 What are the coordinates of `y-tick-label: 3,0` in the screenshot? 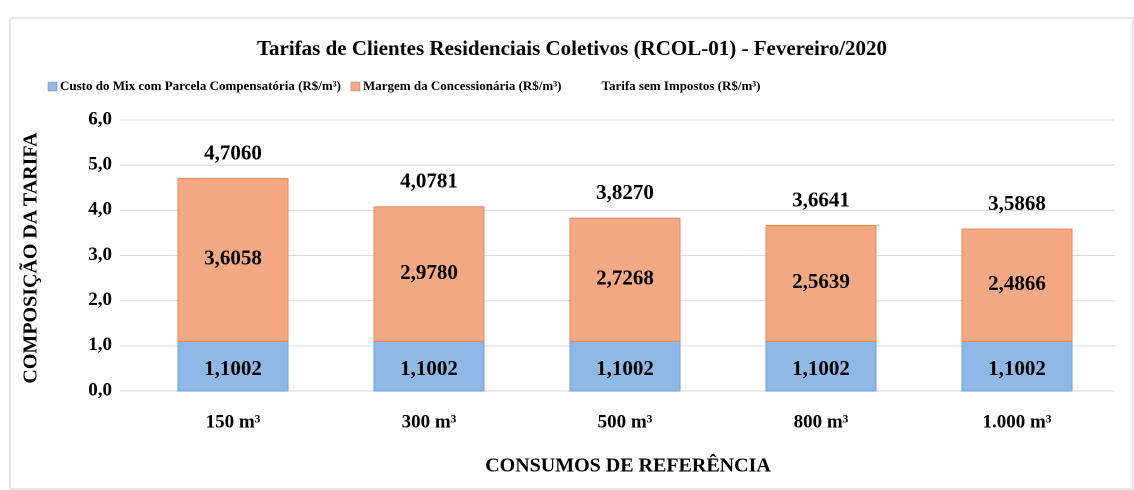 It's located at (100, 254).